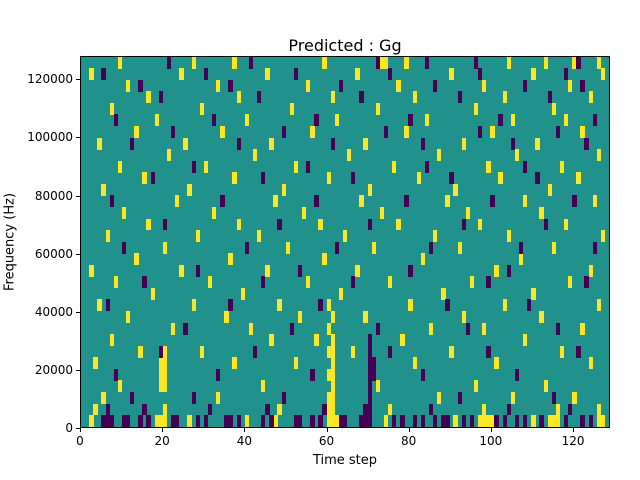 This screenshot has height=480, width=640. Describe the element at coordinates (326, 441) in the screenshot. I see `x-tick-label: 60` at that location.